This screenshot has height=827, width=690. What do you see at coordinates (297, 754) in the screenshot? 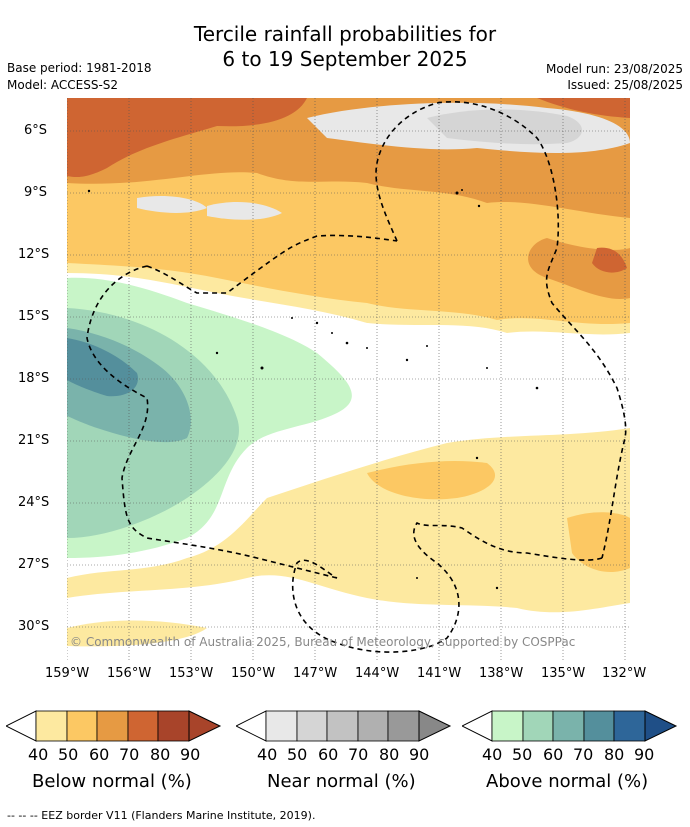
I see `near-tick-50: 50` at bounding box center [297, 754].